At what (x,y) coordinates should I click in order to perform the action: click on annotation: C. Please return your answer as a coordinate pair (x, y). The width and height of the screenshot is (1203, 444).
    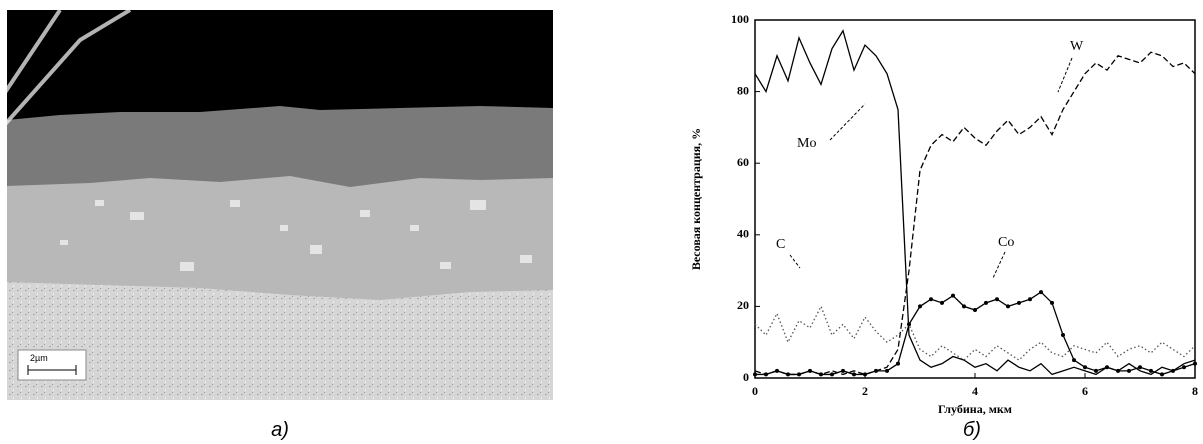
    Looking at the image, I should click on (780, 244).